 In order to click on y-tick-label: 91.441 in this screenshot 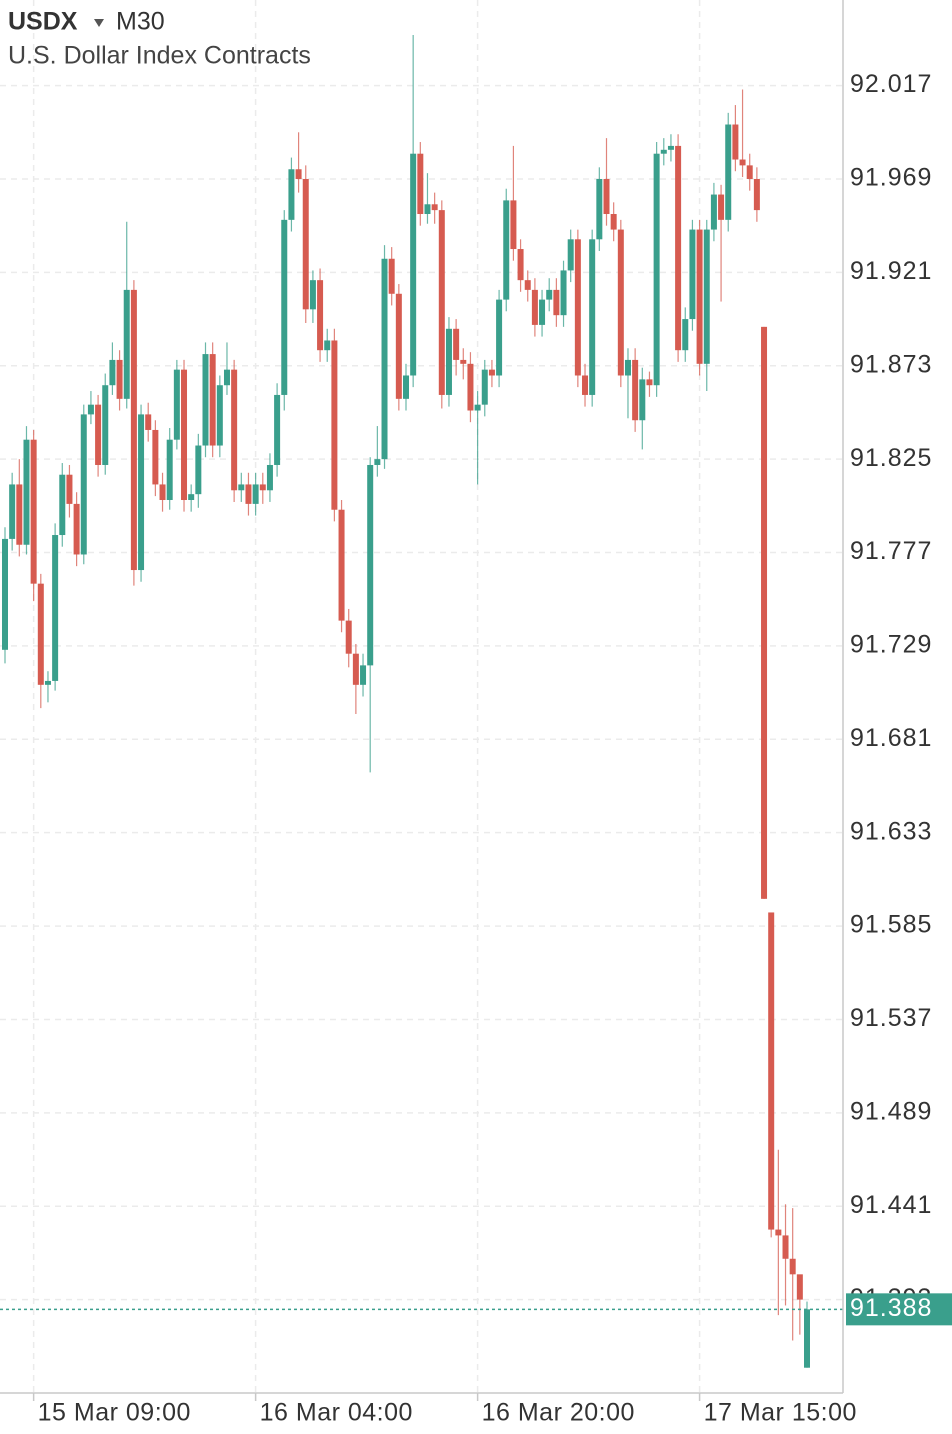, I will do `click(891, 1205)`.